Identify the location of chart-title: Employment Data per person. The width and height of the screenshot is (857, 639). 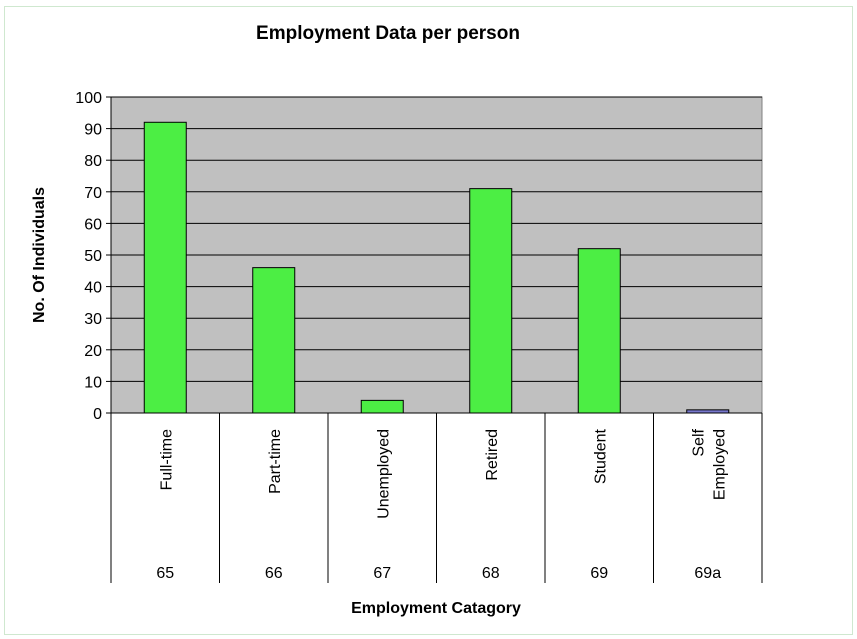
(388, 33).